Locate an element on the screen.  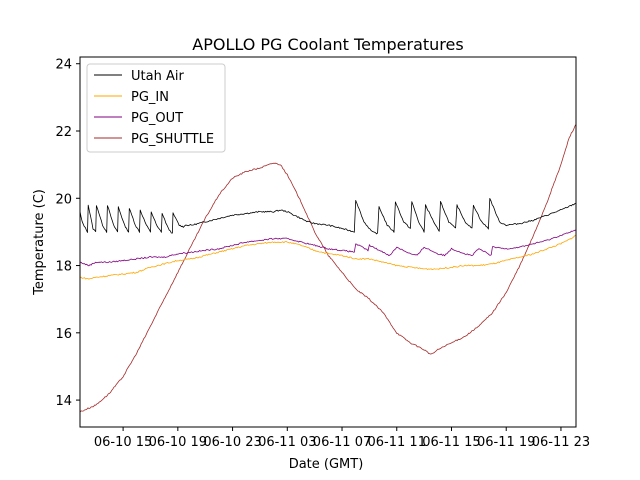
legend-label: Utah Air is located at coordinates (157, 76).